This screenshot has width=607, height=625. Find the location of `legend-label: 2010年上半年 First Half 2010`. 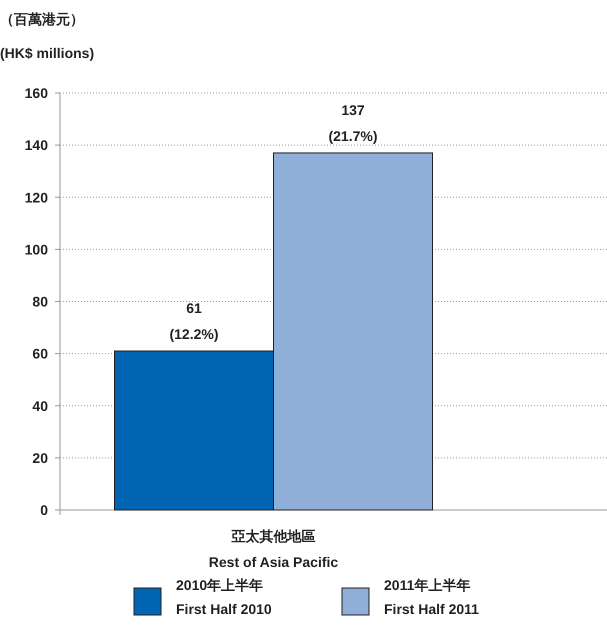

legend-label: 2010年上半年 First Half 2010 is located at coordinates (224, 597).